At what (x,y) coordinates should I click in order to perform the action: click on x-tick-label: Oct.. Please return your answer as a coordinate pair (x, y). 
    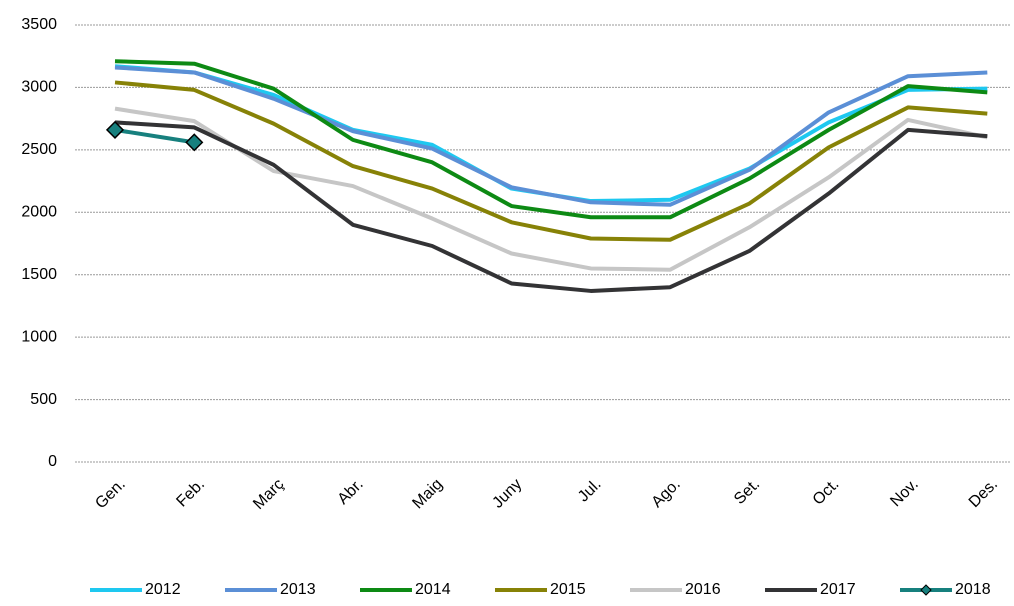
    Looking at the image, I should click on (826, 492).